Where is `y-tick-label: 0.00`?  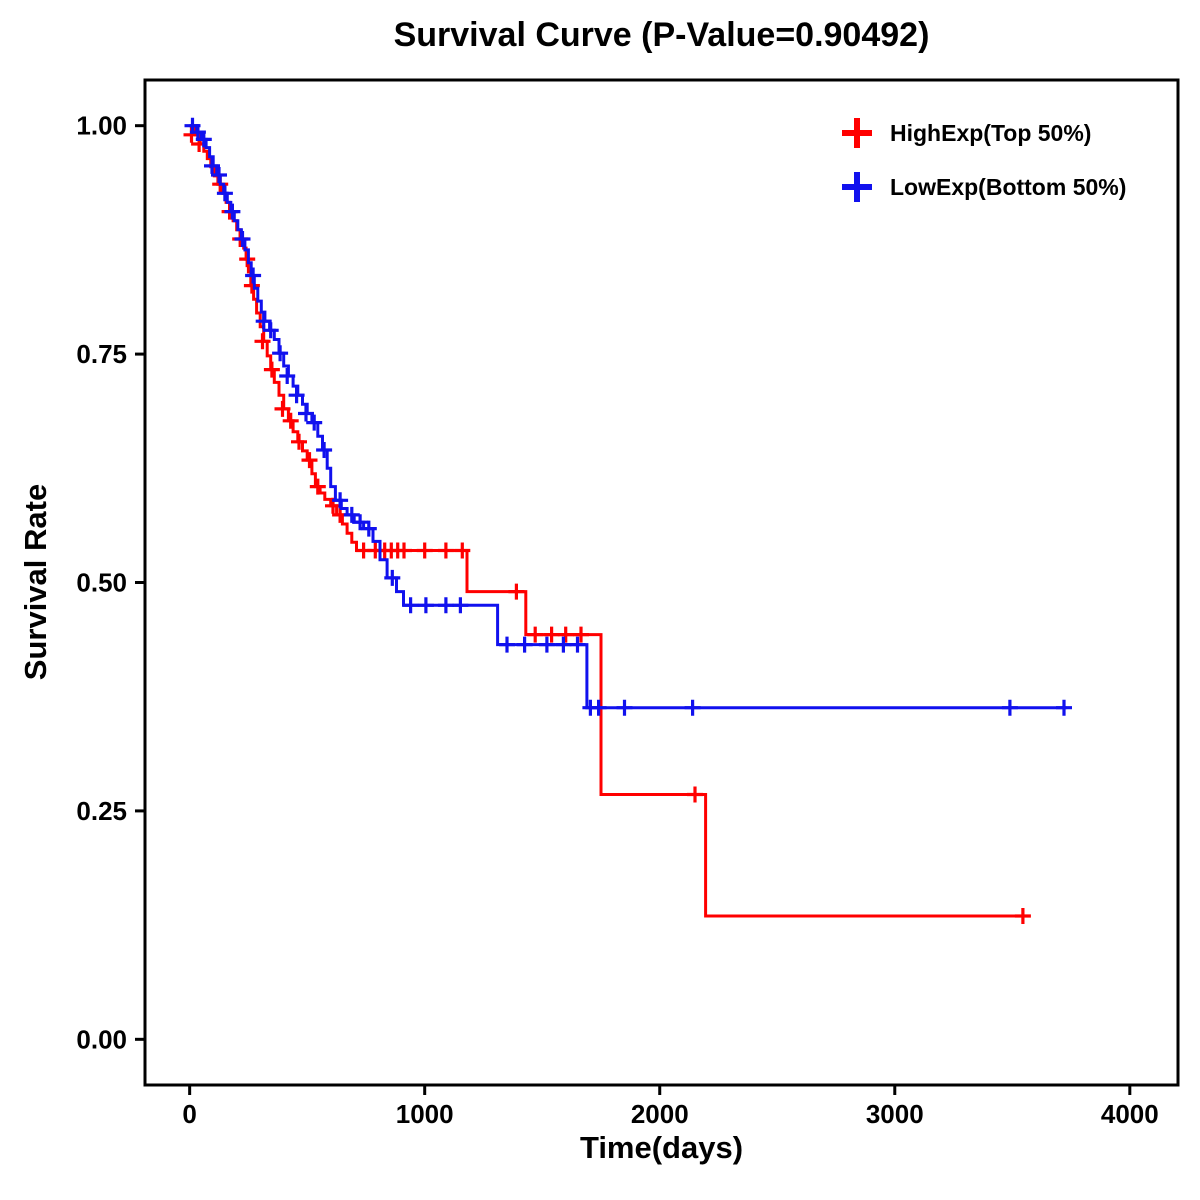
y-tick-label: 0.00 is located at coordinates (101, 1039).